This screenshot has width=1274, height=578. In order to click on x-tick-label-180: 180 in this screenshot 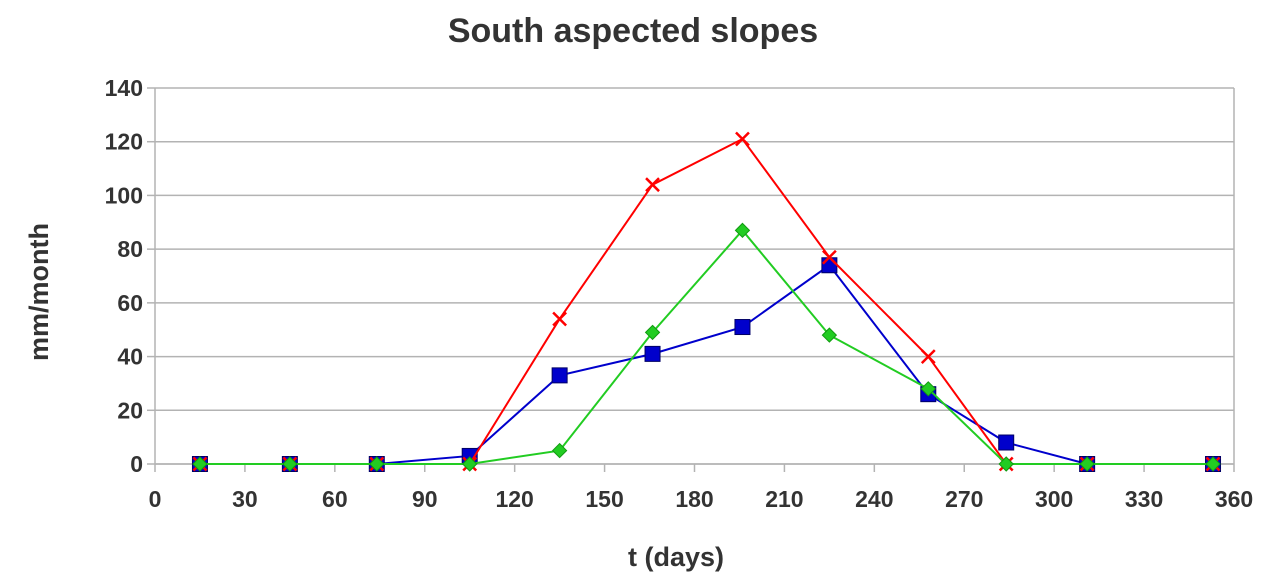, I will do `click(694, 499)`.